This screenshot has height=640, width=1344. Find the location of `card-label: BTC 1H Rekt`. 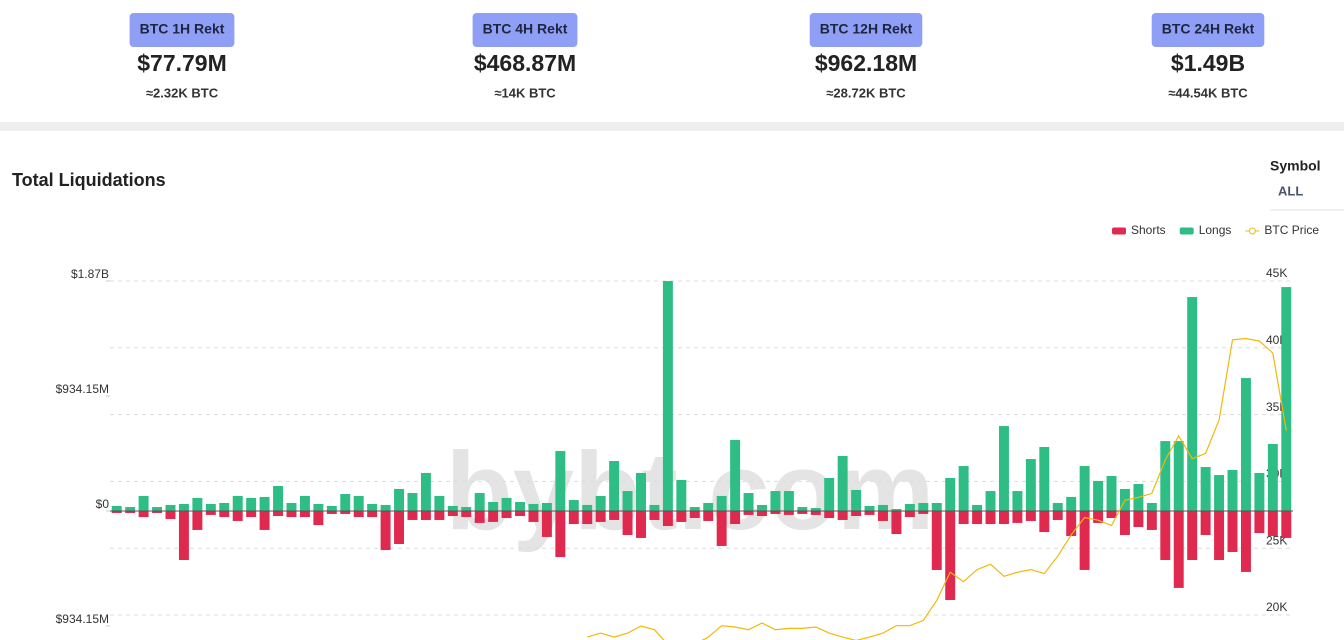

card-label: BTC 1H Rekt is located at coordinates (182, 29).